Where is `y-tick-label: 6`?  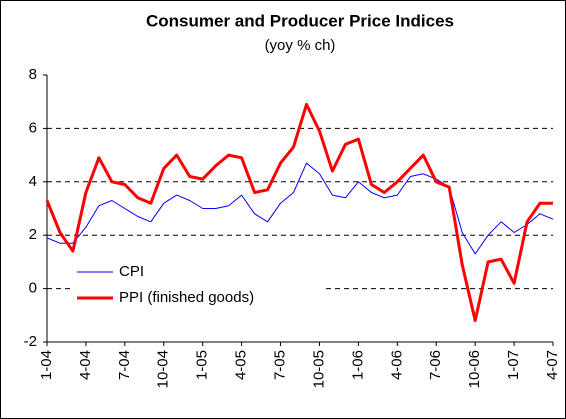
y-tick-label: 6 is located at coordinates (33, 127).